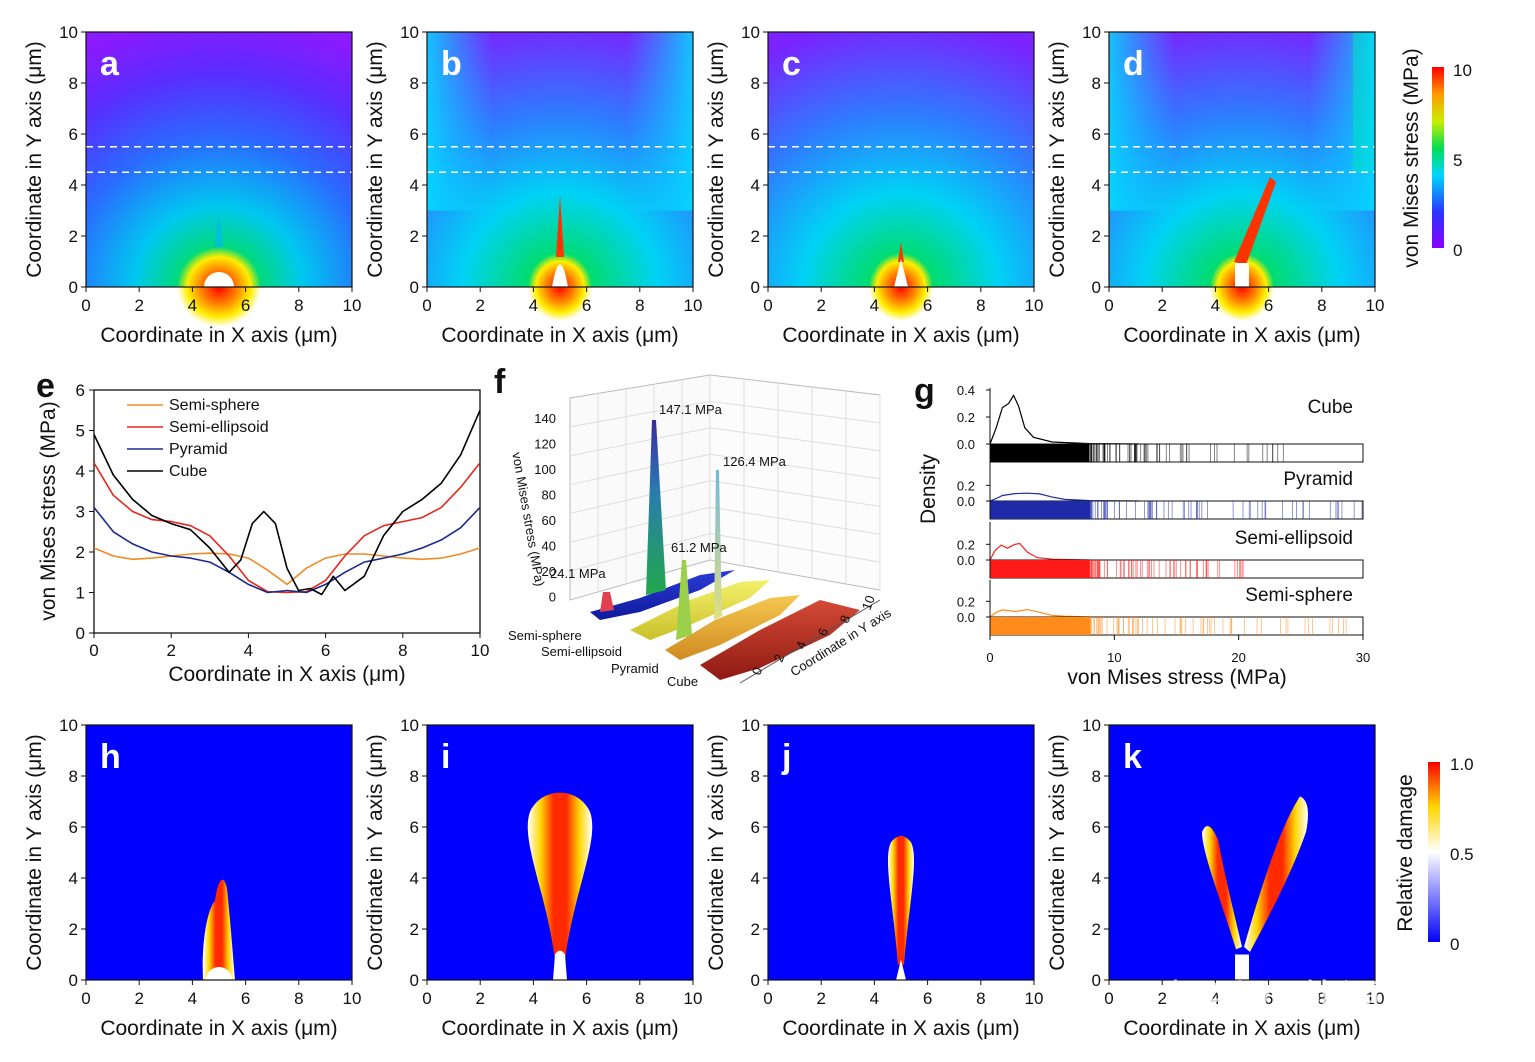 Image resolution: width=1535 pixels, height=1062 pixels. What do you see at coordinates (80, 633) in the screenshot?
I see `e-y-tick-label: 0` at bounding box center [80, 633].